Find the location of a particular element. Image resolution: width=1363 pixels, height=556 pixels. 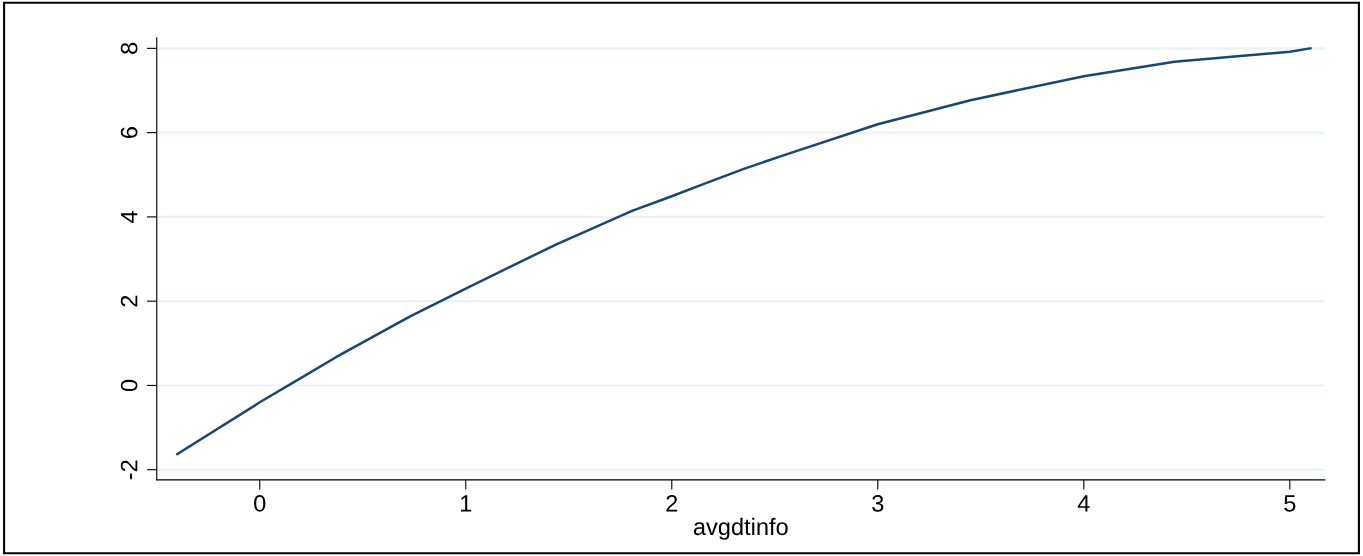

x-axis-title: avgdtinfo is located at coordinates (740, 528).